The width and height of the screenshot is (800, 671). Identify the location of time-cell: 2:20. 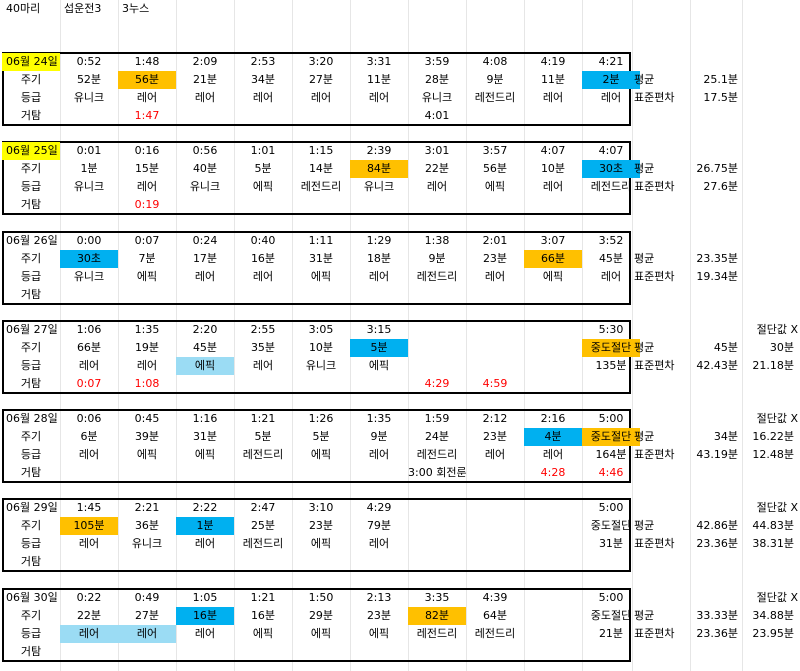
(205, 329).